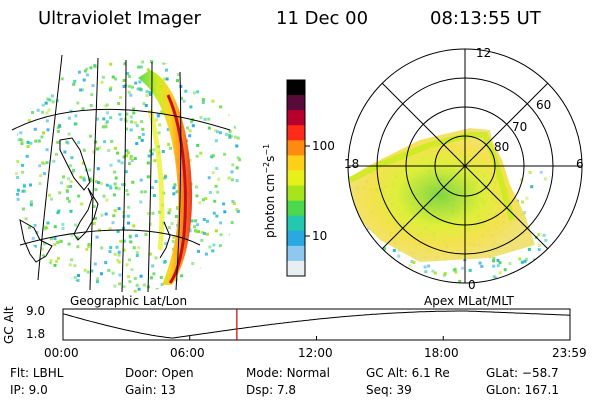  Describe the element at coordinates (36, 334) in the screenshot. I see `altitude-ytick-low: 1.8` at that location.